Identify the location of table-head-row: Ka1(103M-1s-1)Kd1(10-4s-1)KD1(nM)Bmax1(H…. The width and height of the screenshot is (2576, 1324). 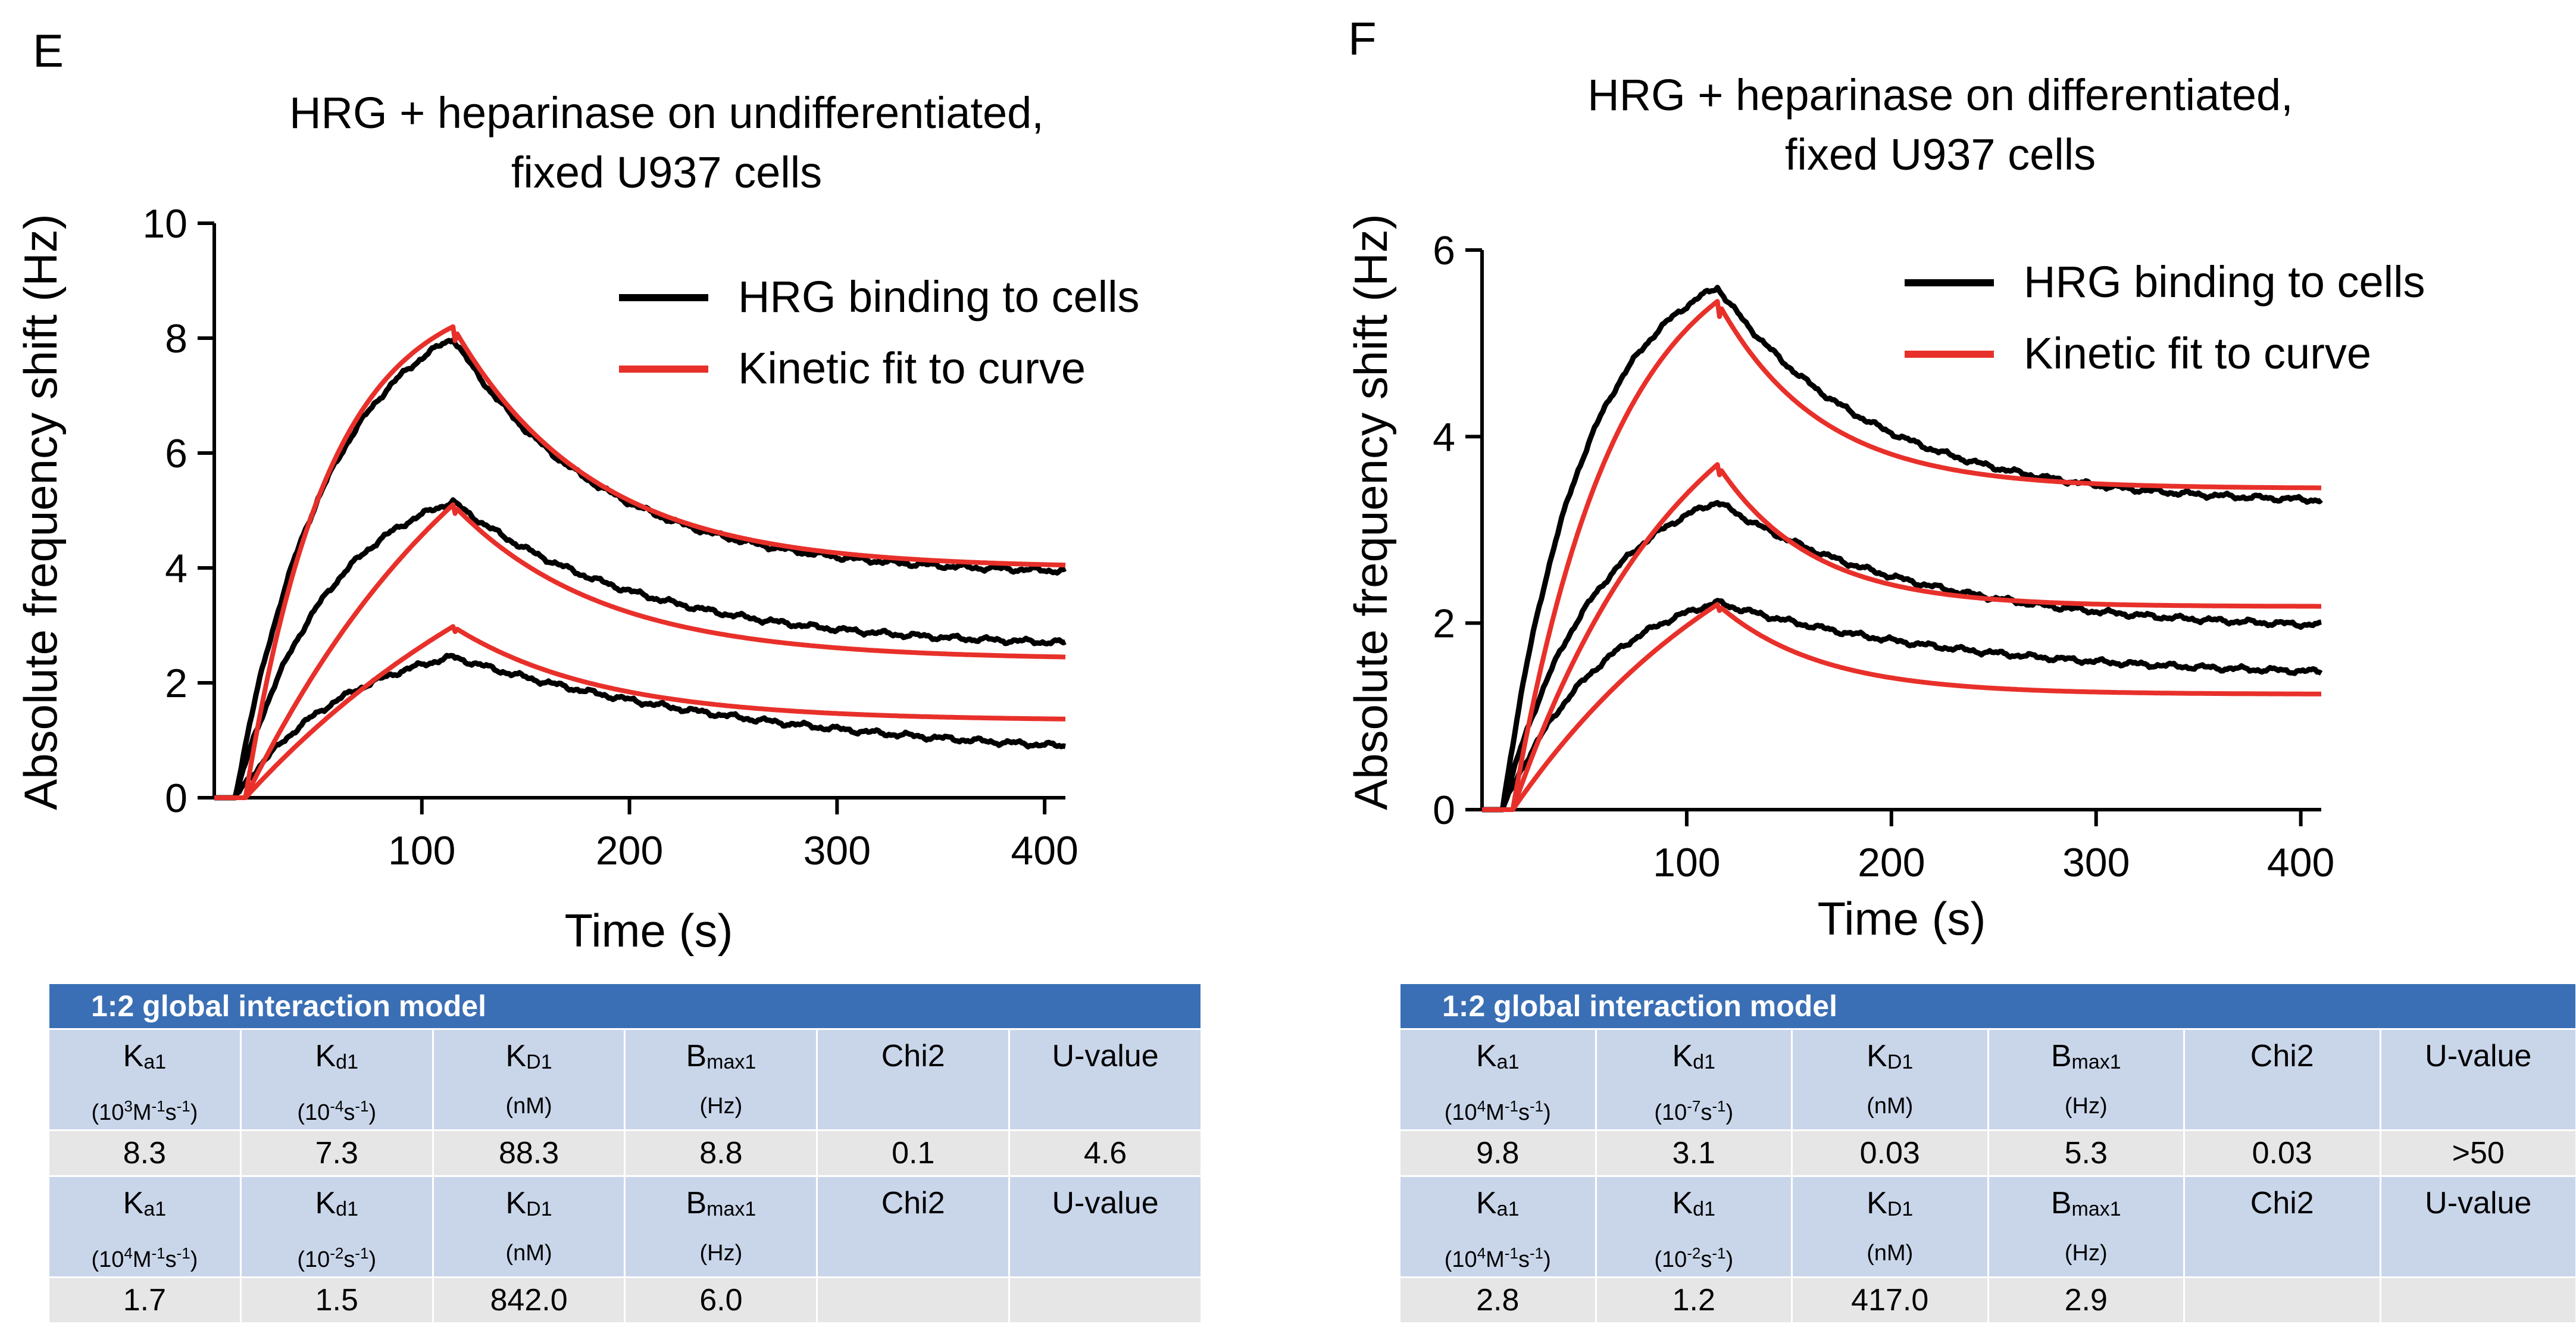
(625, 1080).